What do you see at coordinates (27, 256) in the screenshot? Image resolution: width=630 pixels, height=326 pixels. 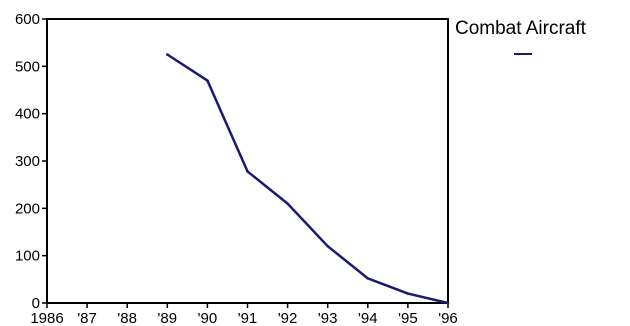 I see `y-tick-label: 100` at bounding box center [27, 256].